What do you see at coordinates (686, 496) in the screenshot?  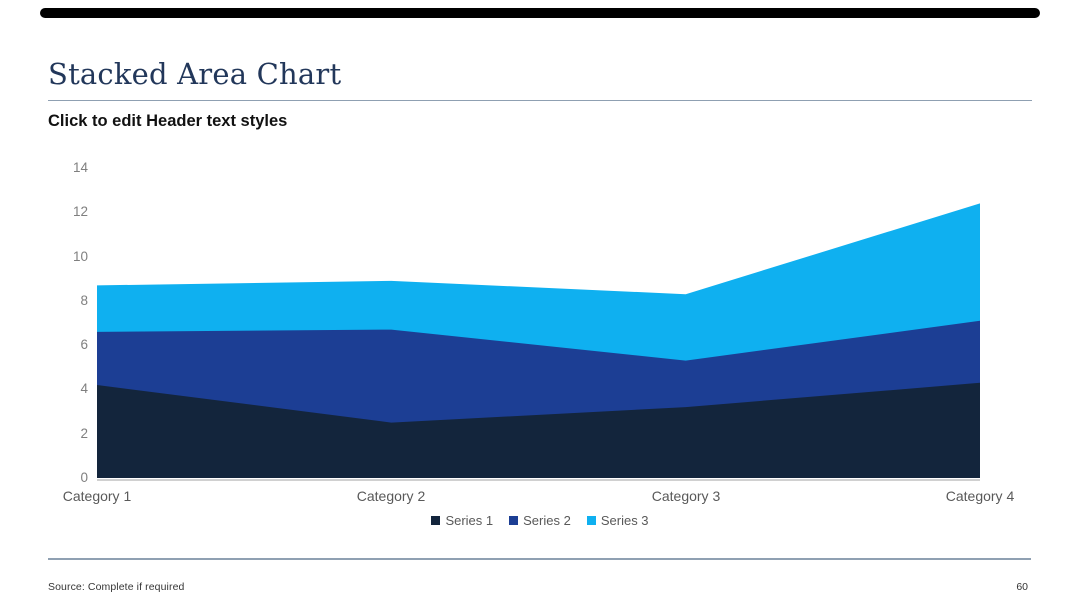 I see `x-axis-label-category-3: Category 3` at bounding box center [686, 496].